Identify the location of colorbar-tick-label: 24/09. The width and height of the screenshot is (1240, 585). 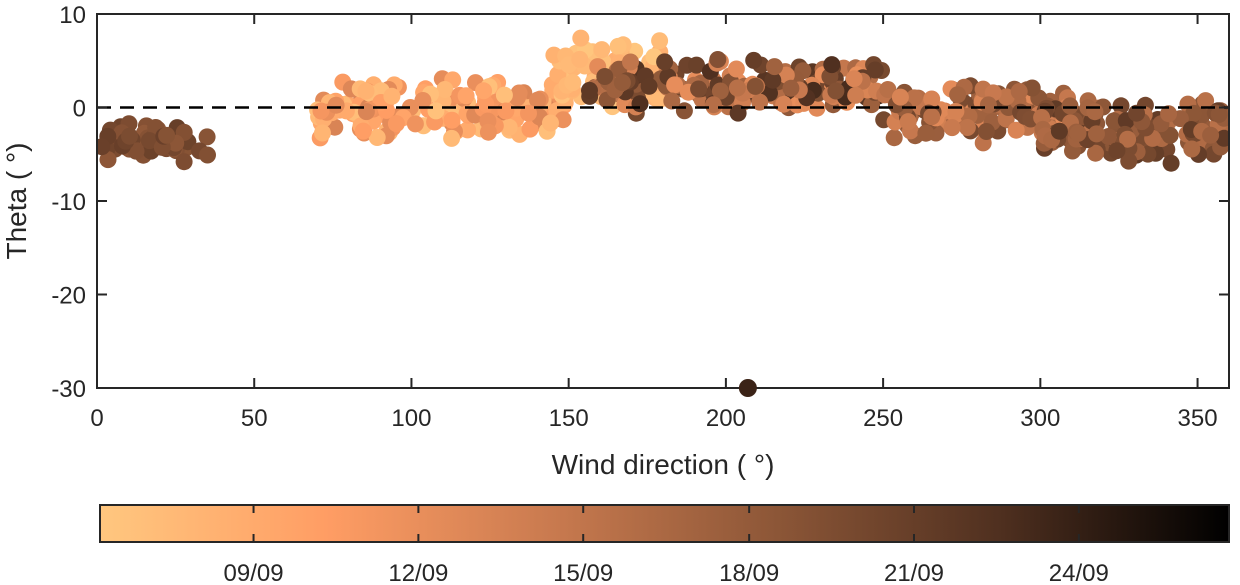
(1079, 572).